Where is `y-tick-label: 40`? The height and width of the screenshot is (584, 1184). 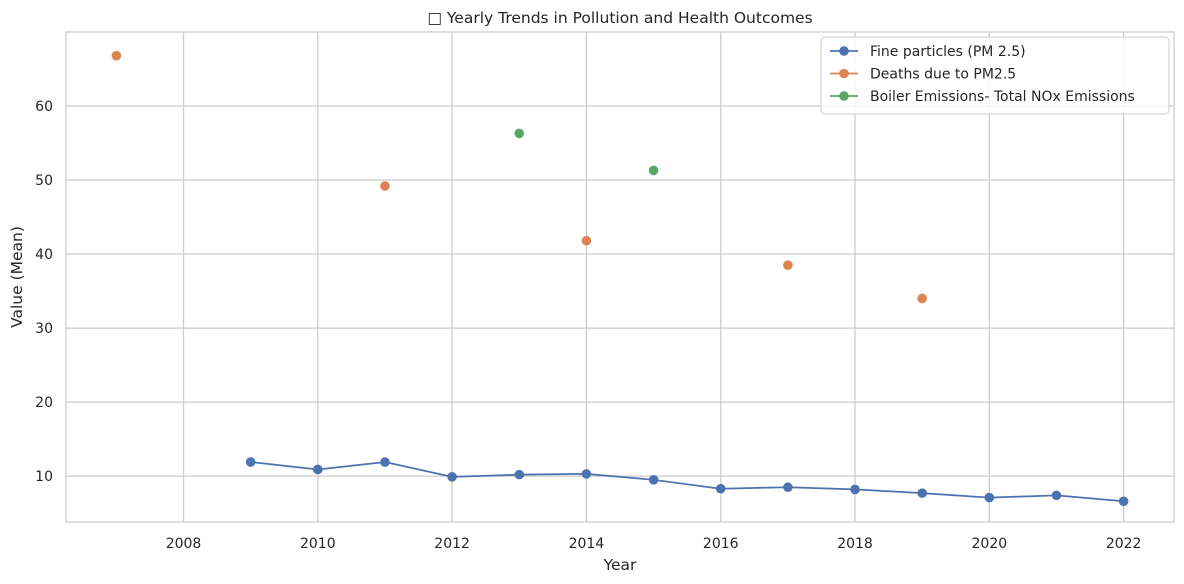 y-tick-label: 40 is located at coordinates (44, 255).